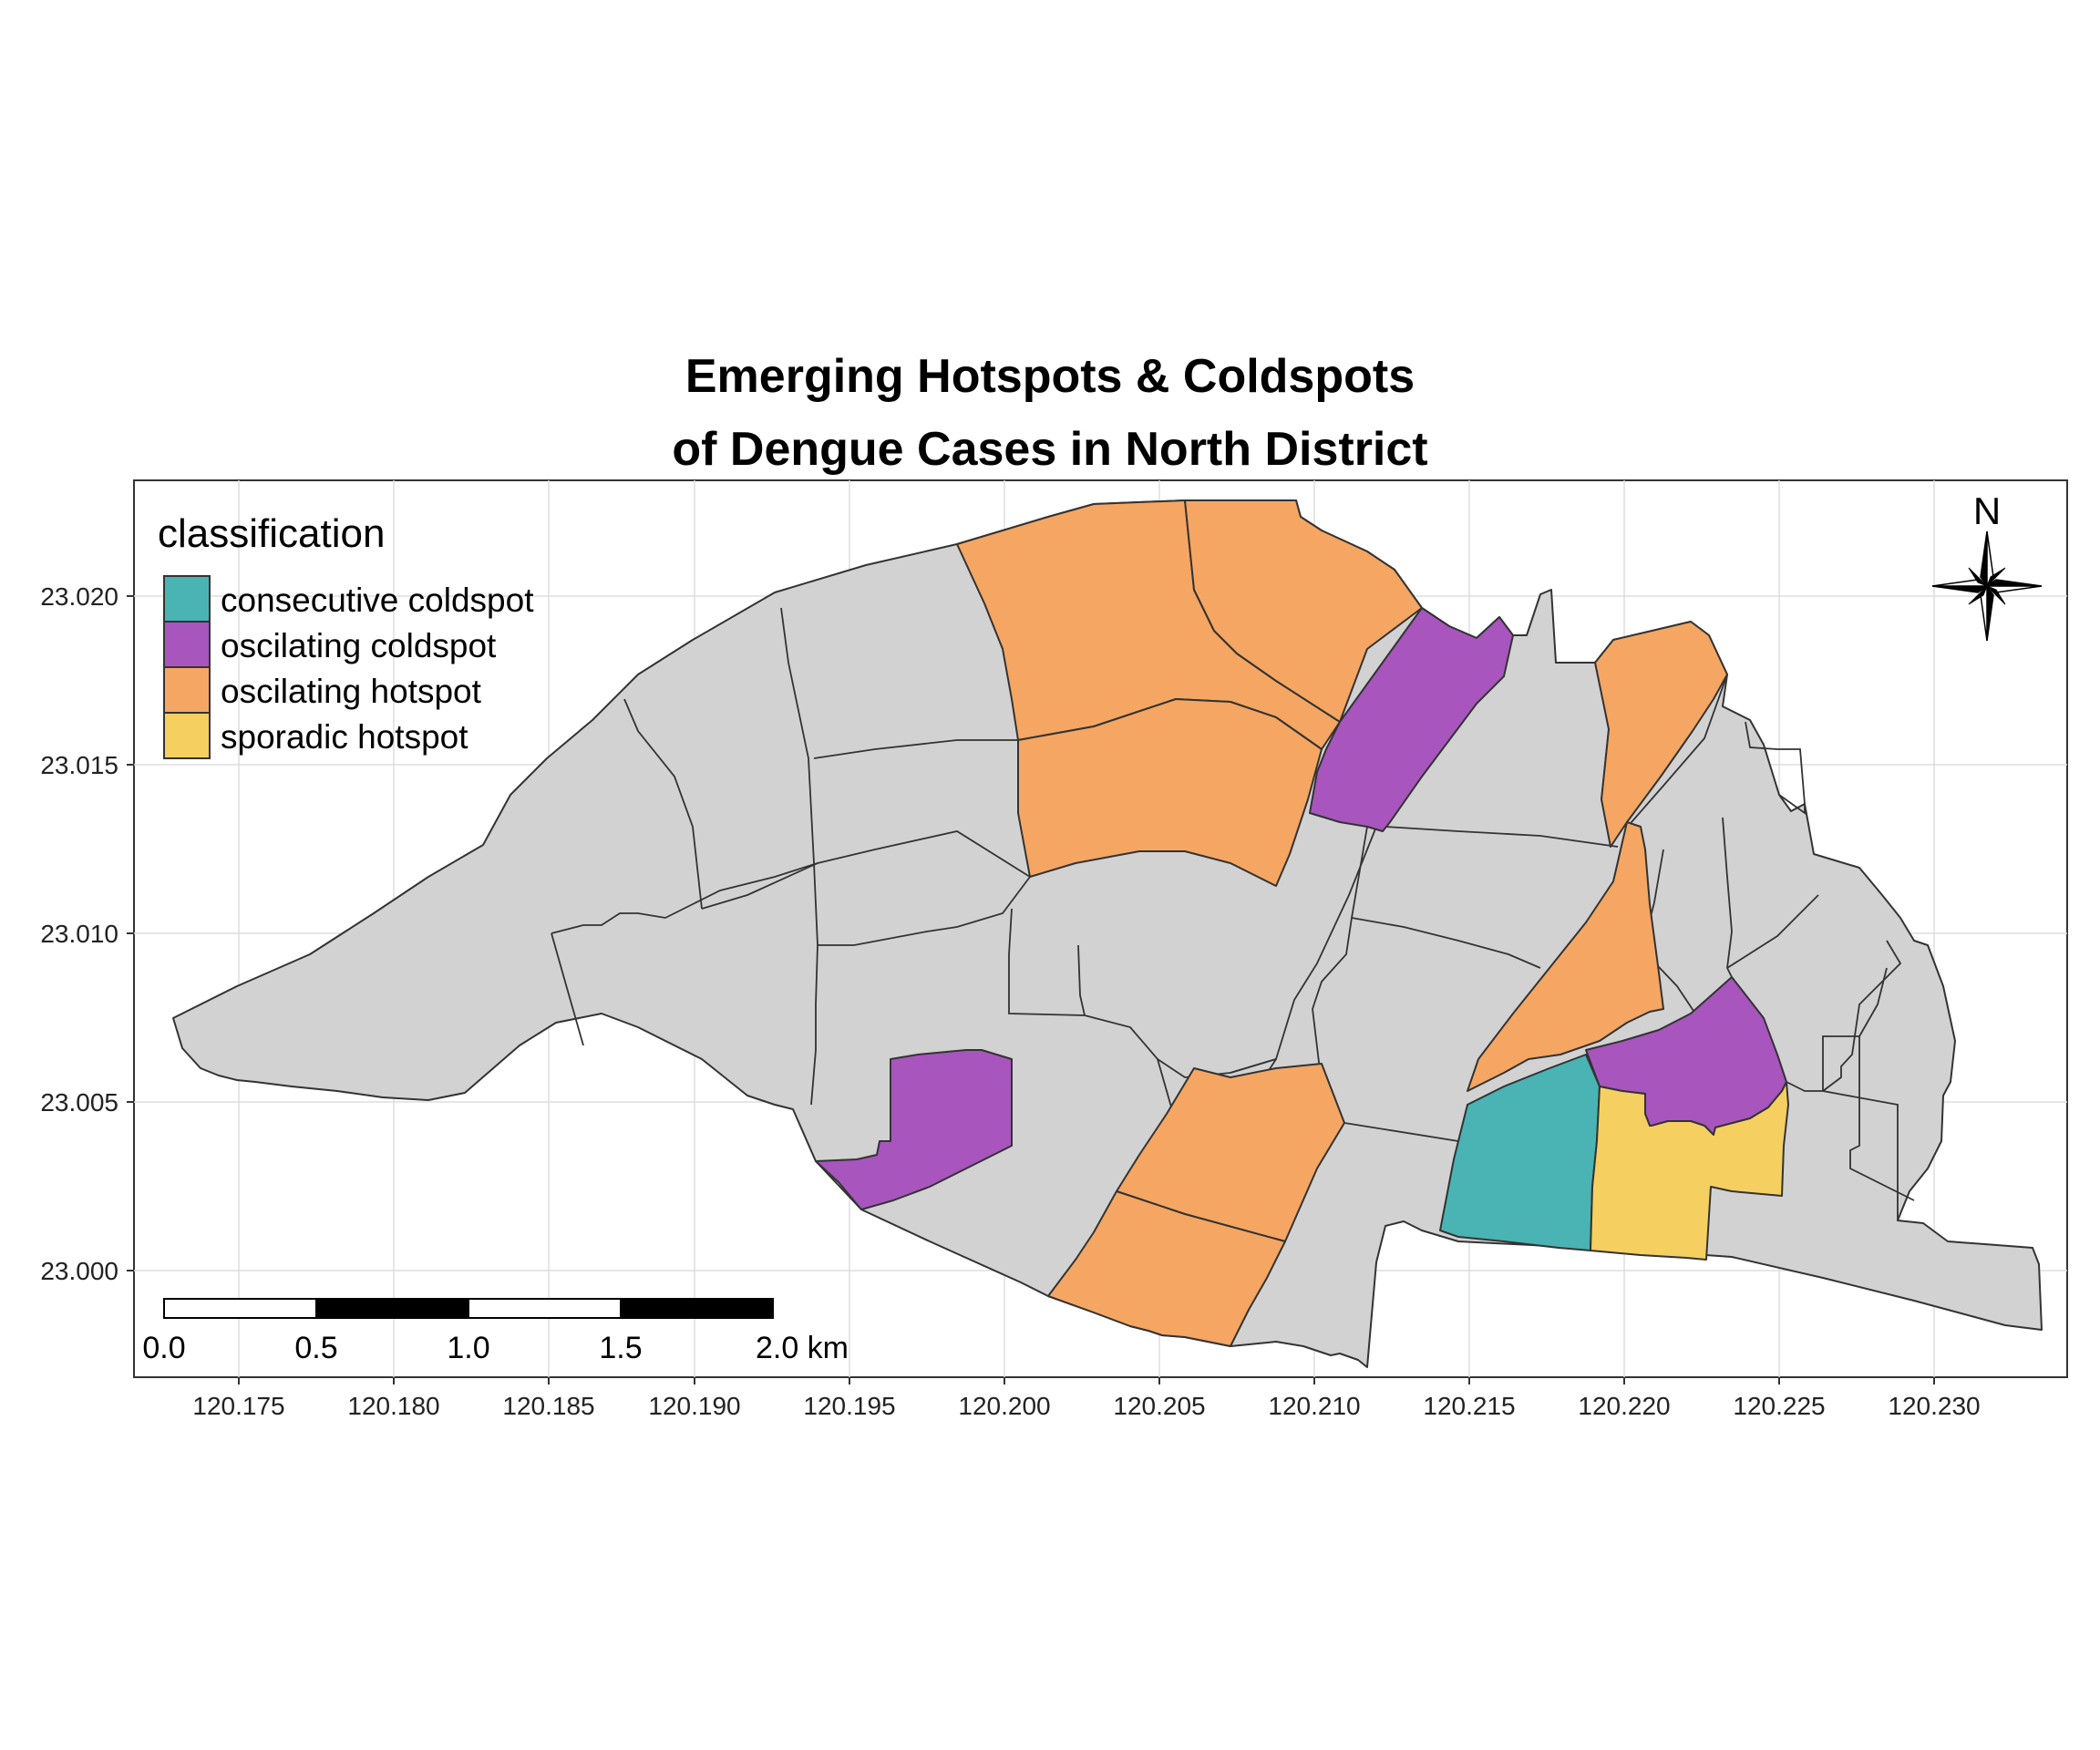 This screenshot has height=1750, width=2100. What do you see at coordinates (79, 1271) in the screenshot?
I see `y-tick-label: 23.000` at bounding box center [79, 1271].